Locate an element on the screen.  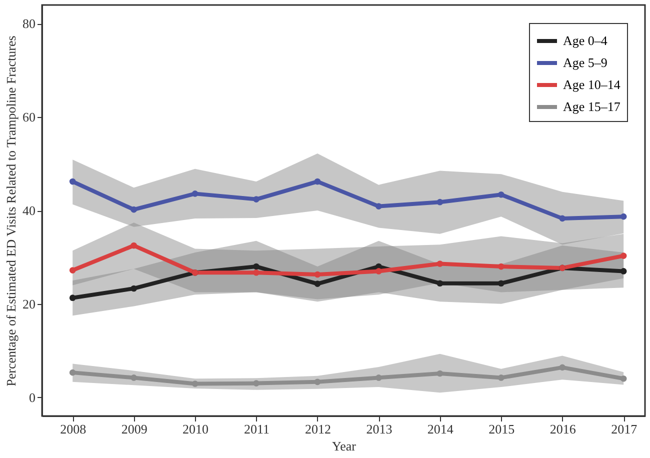
x-tick-label: 2012 is located at coordinates (317, 429).